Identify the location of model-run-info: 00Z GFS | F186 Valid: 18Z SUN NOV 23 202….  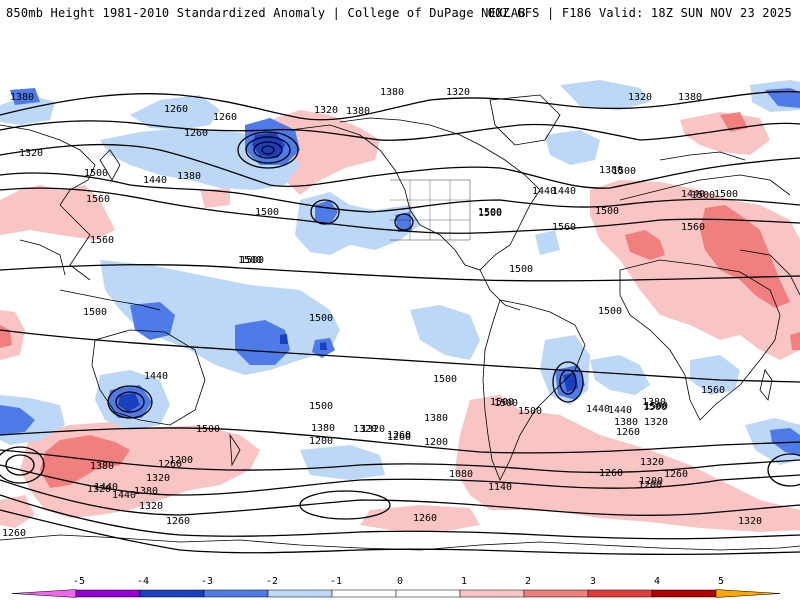
(639, 13).